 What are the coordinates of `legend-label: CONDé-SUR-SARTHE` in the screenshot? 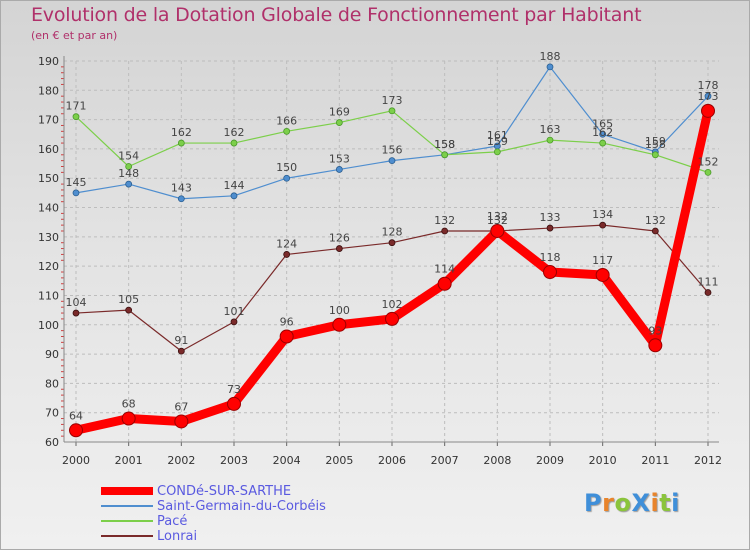 It's located at (224, 491).